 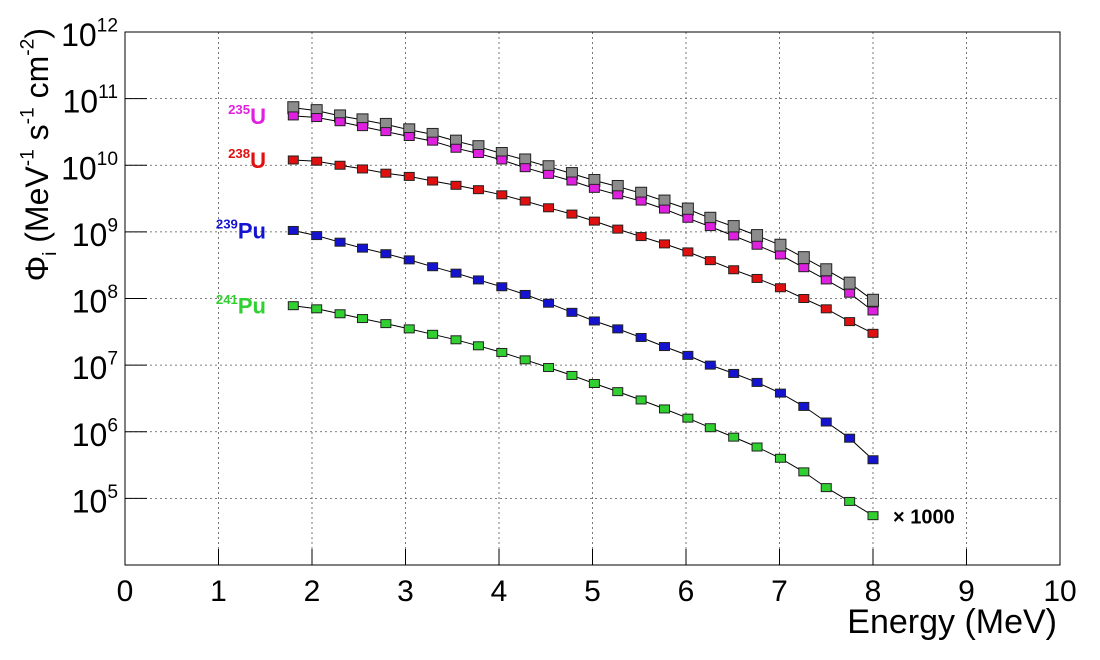 What do you see at coordinates (405, 591) in the screenshot?
I see `x-tick-label: 3` at bounding box center [405, 591].